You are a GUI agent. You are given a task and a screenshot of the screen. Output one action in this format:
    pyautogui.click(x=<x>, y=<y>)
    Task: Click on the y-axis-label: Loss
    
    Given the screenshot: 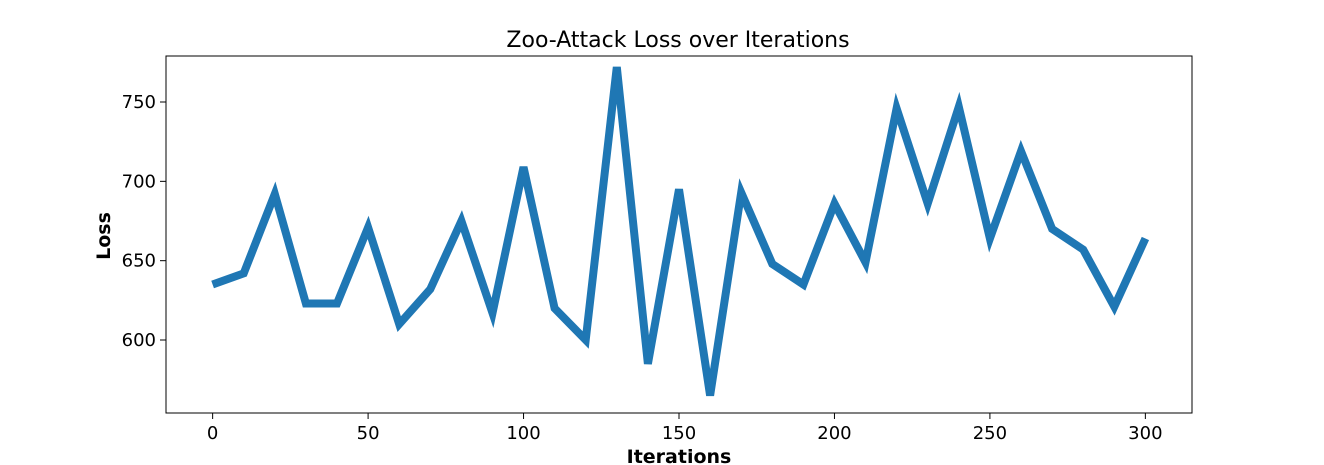 What is the action you would take?
    pyautogui.click(x=104, y=236)
    